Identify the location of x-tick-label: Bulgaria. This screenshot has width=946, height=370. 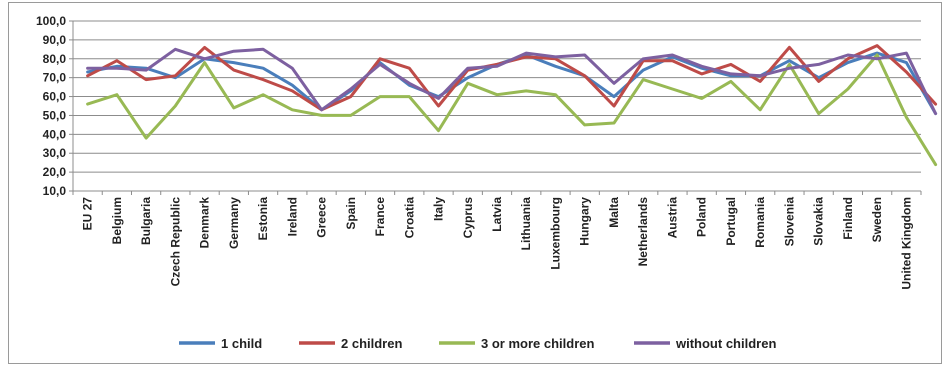
(146, 221).